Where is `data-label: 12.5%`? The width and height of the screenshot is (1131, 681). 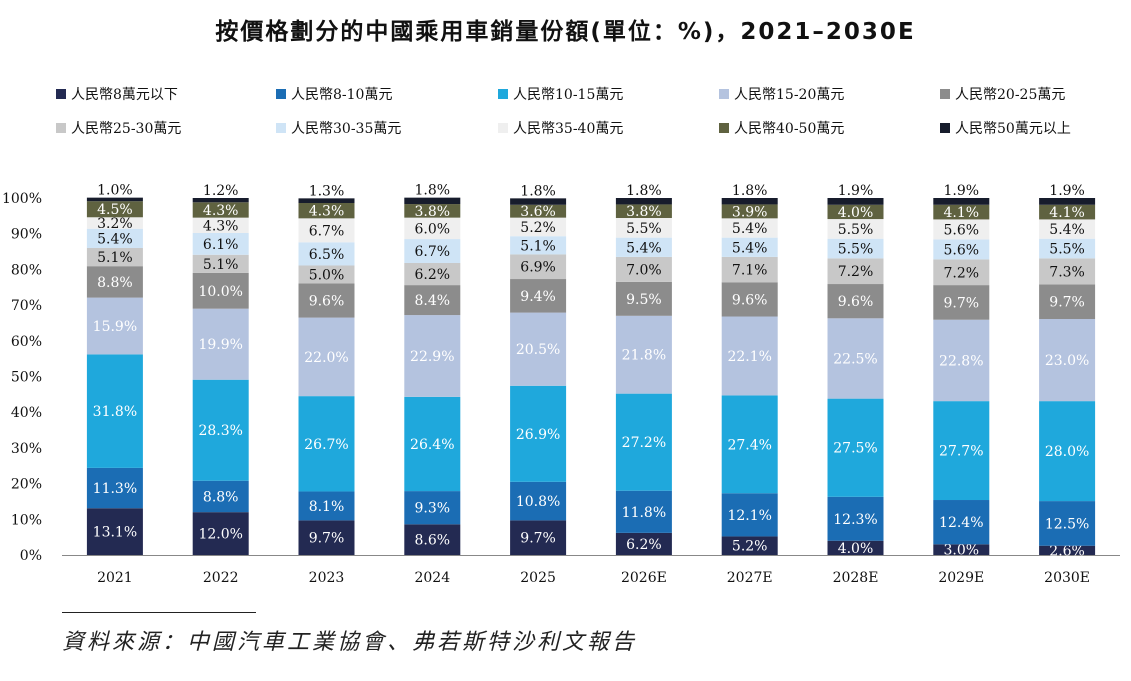 data-label: 12.5% is located at coordinates (1067, 524).